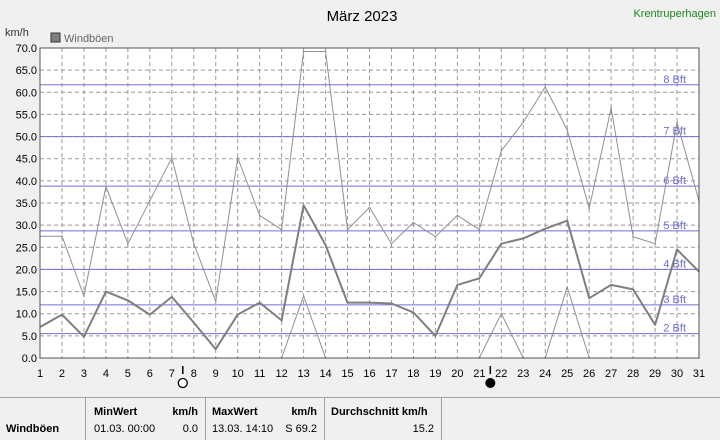 The image size is (720, 440). I want to click on x-tick-label: 15, so click(347, 374).